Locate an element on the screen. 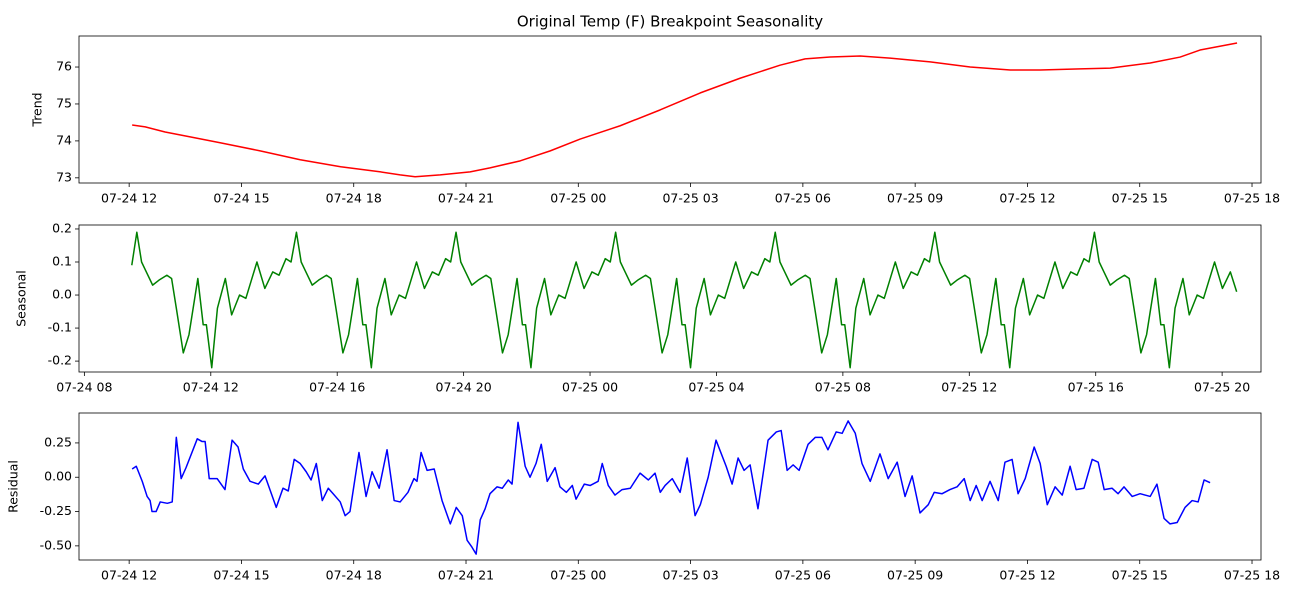  y-tick-label: -0.25 is located at coordinates (56, 510).